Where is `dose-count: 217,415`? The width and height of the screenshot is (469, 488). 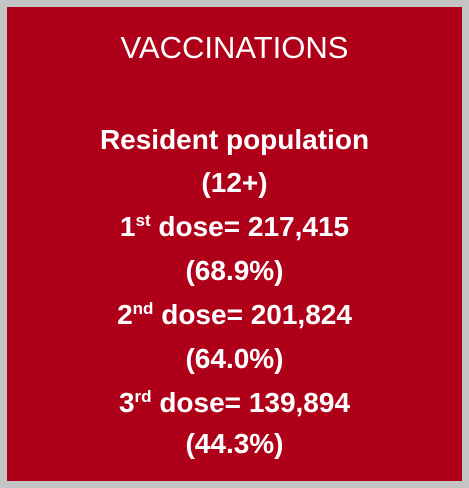
dose-count: 217,415 is located at coordinates (298, 226).